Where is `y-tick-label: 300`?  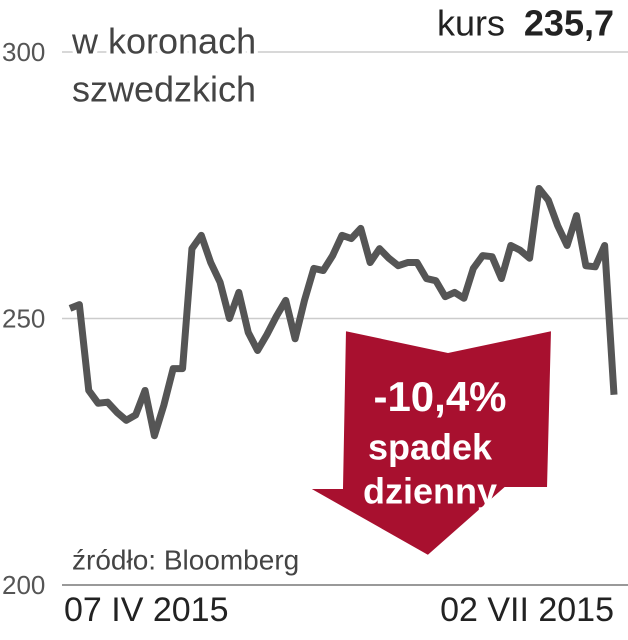
y-tick-label: 300 is located at coordinates (23, 52).